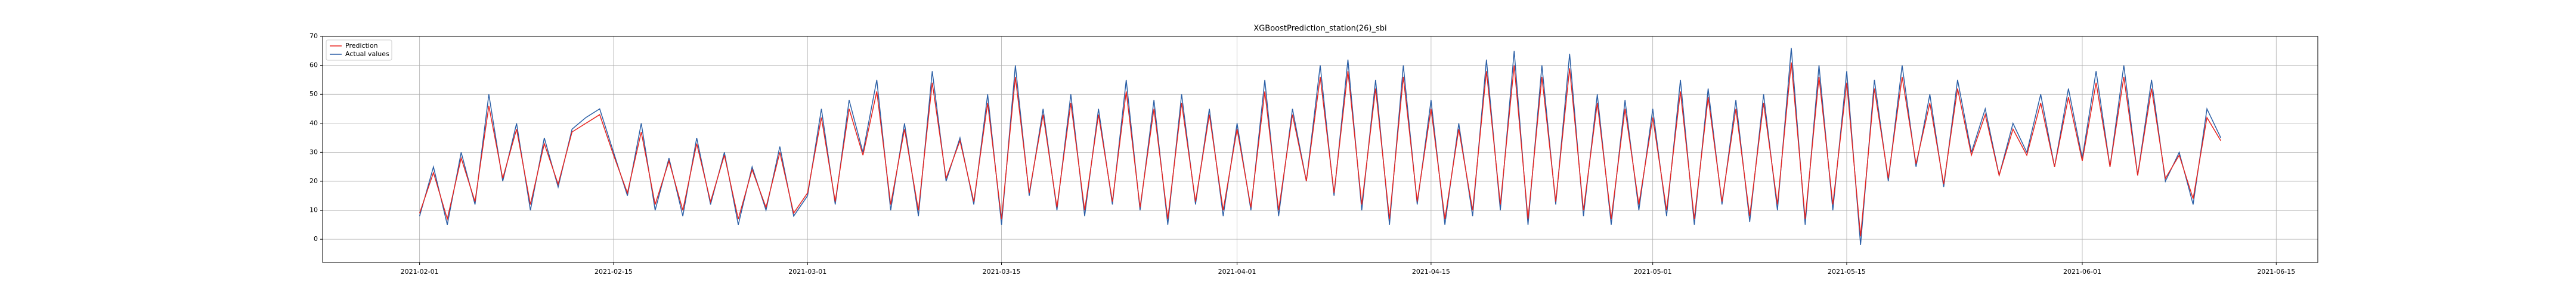  What do you see at coordinates (367, 54) in the screenshot?
I see `legend-label: Actual values` at bounding box center [367, 54].